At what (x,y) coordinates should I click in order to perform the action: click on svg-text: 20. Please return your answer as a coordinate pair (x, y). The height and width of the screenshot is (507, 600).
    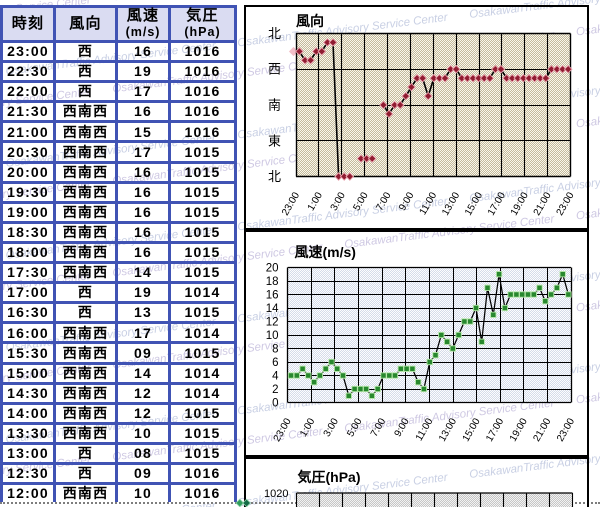
    Looking at the image, I should click on (271, 269).